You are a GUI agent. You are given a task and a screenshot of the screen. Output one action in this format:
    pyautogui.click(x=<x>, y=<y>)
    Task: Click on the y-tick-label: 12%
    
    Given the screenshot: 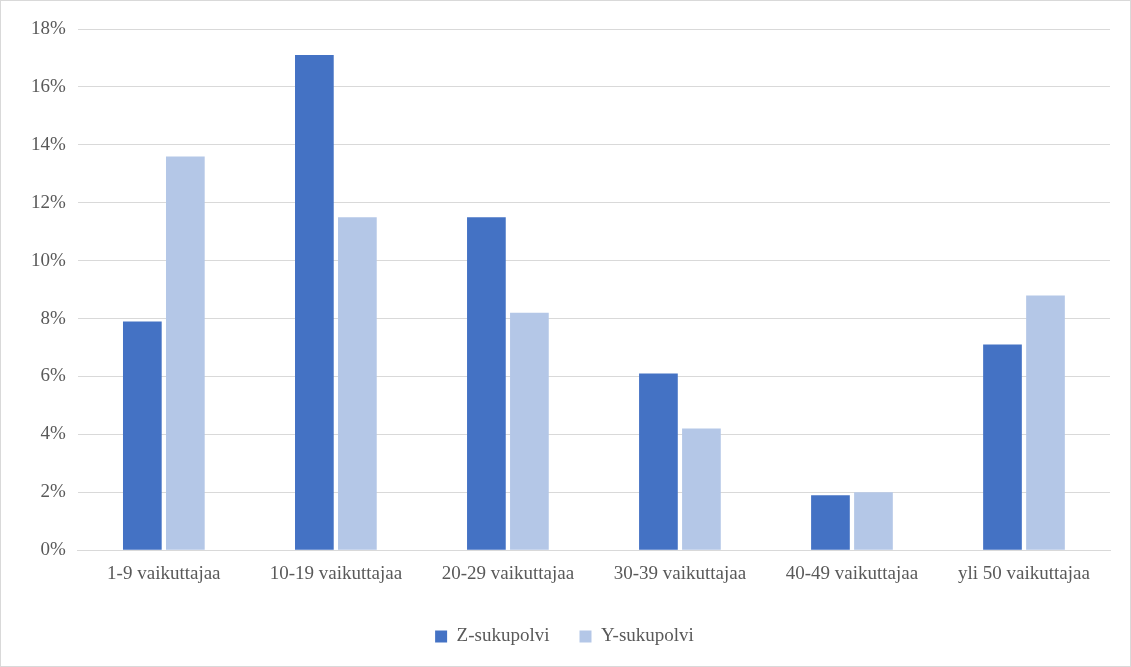 What is the action you would take?
    pyautogui.click(x=48, y=201)
    